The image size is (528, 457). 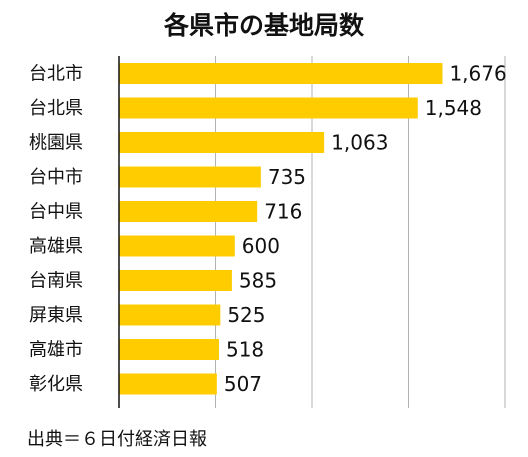 What do you see at coordinates (243, 384) in the screenshot?
I see `value-label: 507` at bounding box center [243, 384].